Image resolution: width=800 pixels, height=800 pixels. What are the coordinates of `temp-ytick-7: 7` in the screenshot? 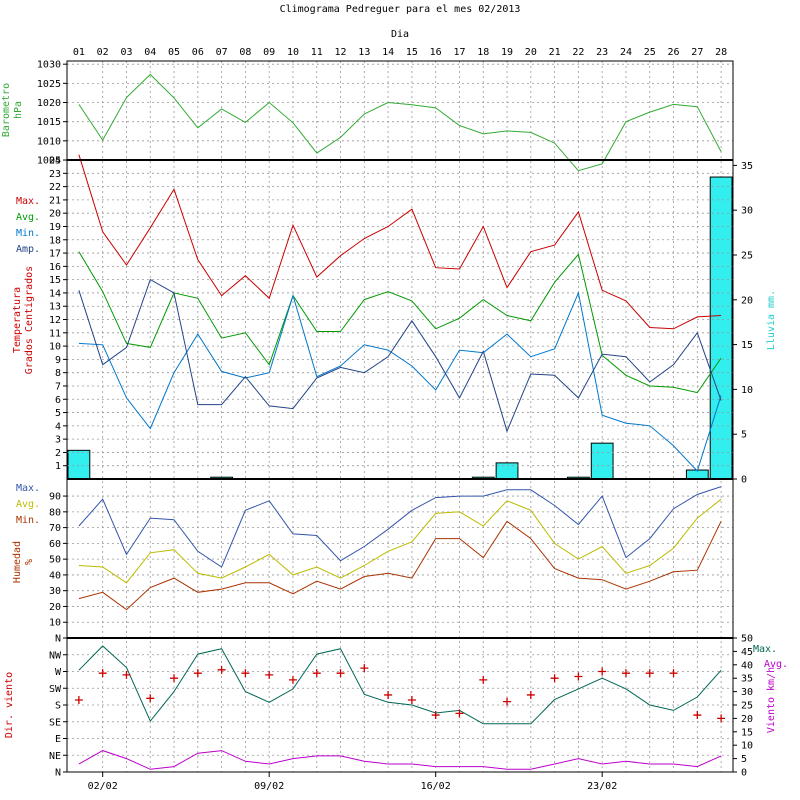 It's located at (58, 386).